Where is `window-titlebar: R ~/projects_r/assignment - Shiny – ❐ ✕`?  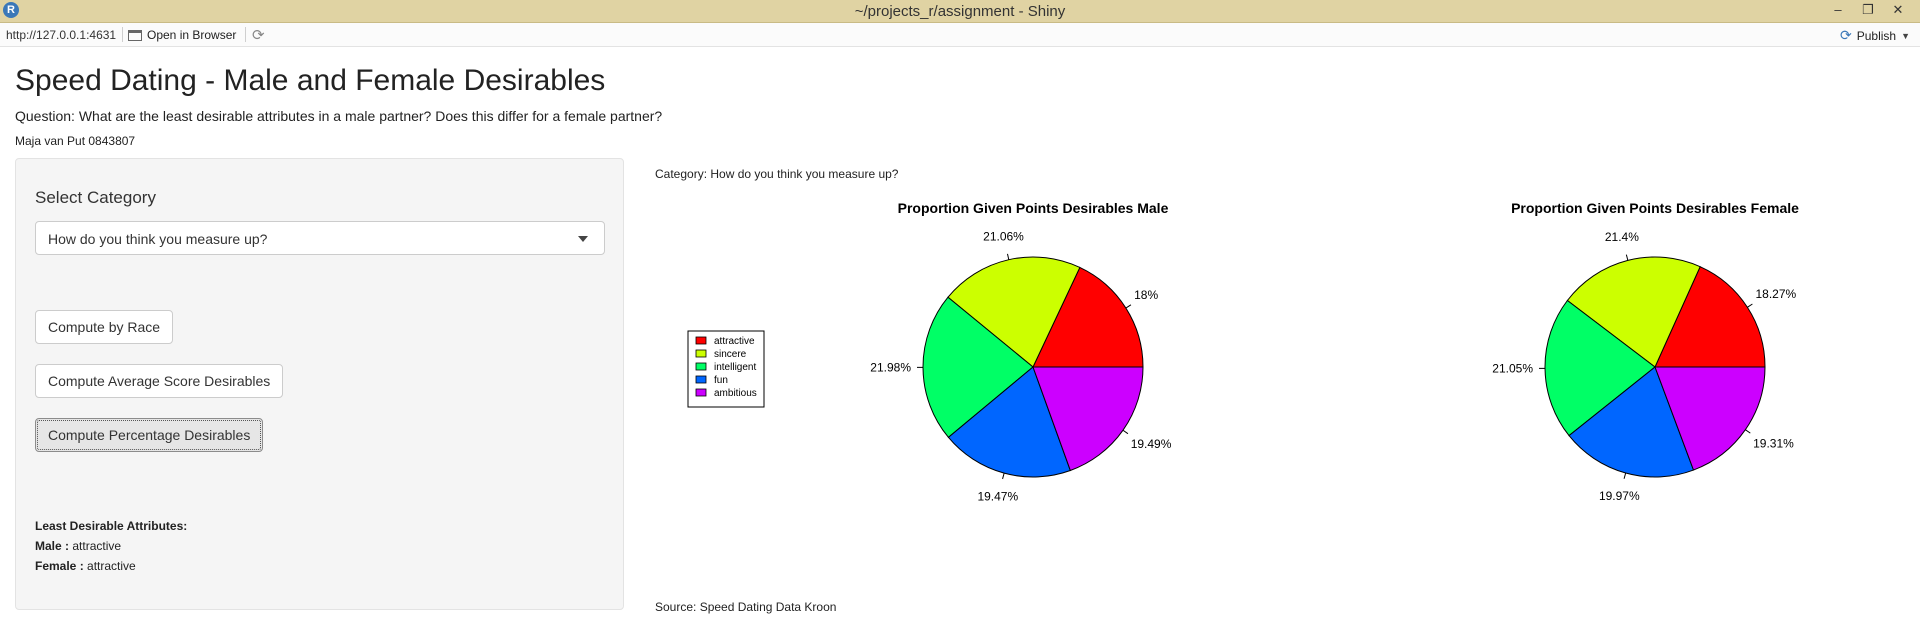
window-titlebar: R ~/projects_r/assignment - Shiny – ❐ ✕ is located at coordinates (960, 11).